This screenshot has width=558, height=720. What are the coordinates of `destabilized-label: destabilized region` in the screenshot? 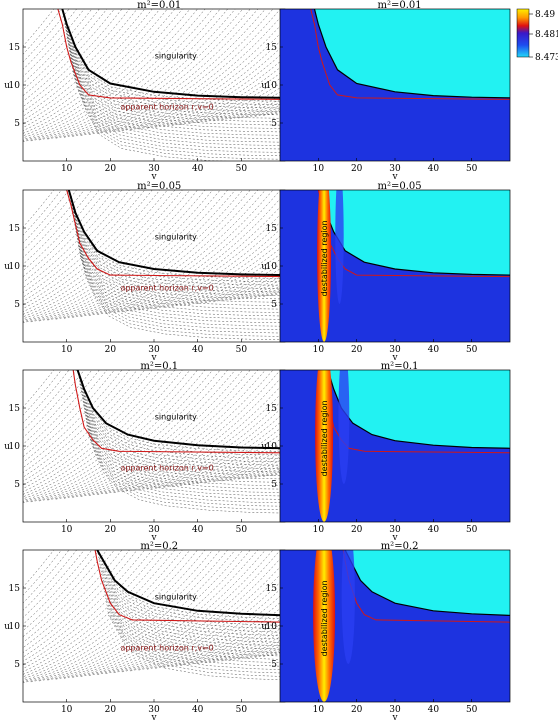 It's located at (324, 618).